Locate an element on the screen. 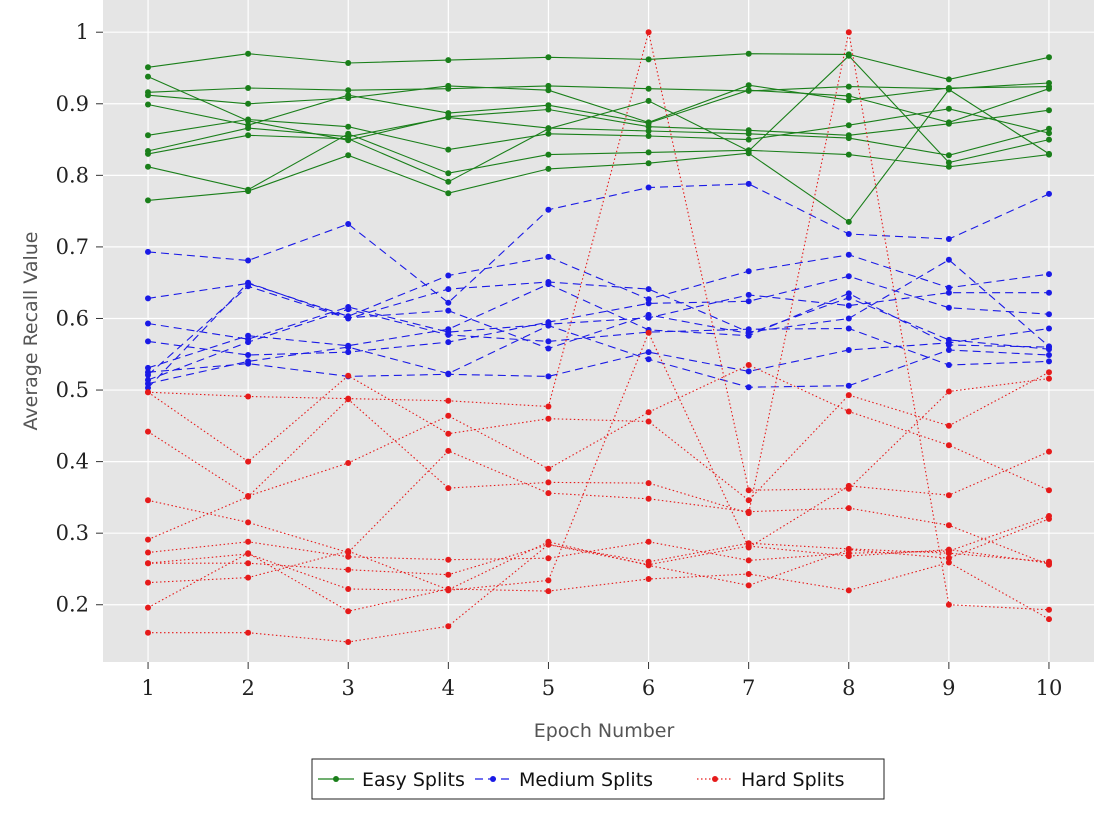 This screenshot has width=1094, height=834. legend-box is located at coordinates (598, 779).